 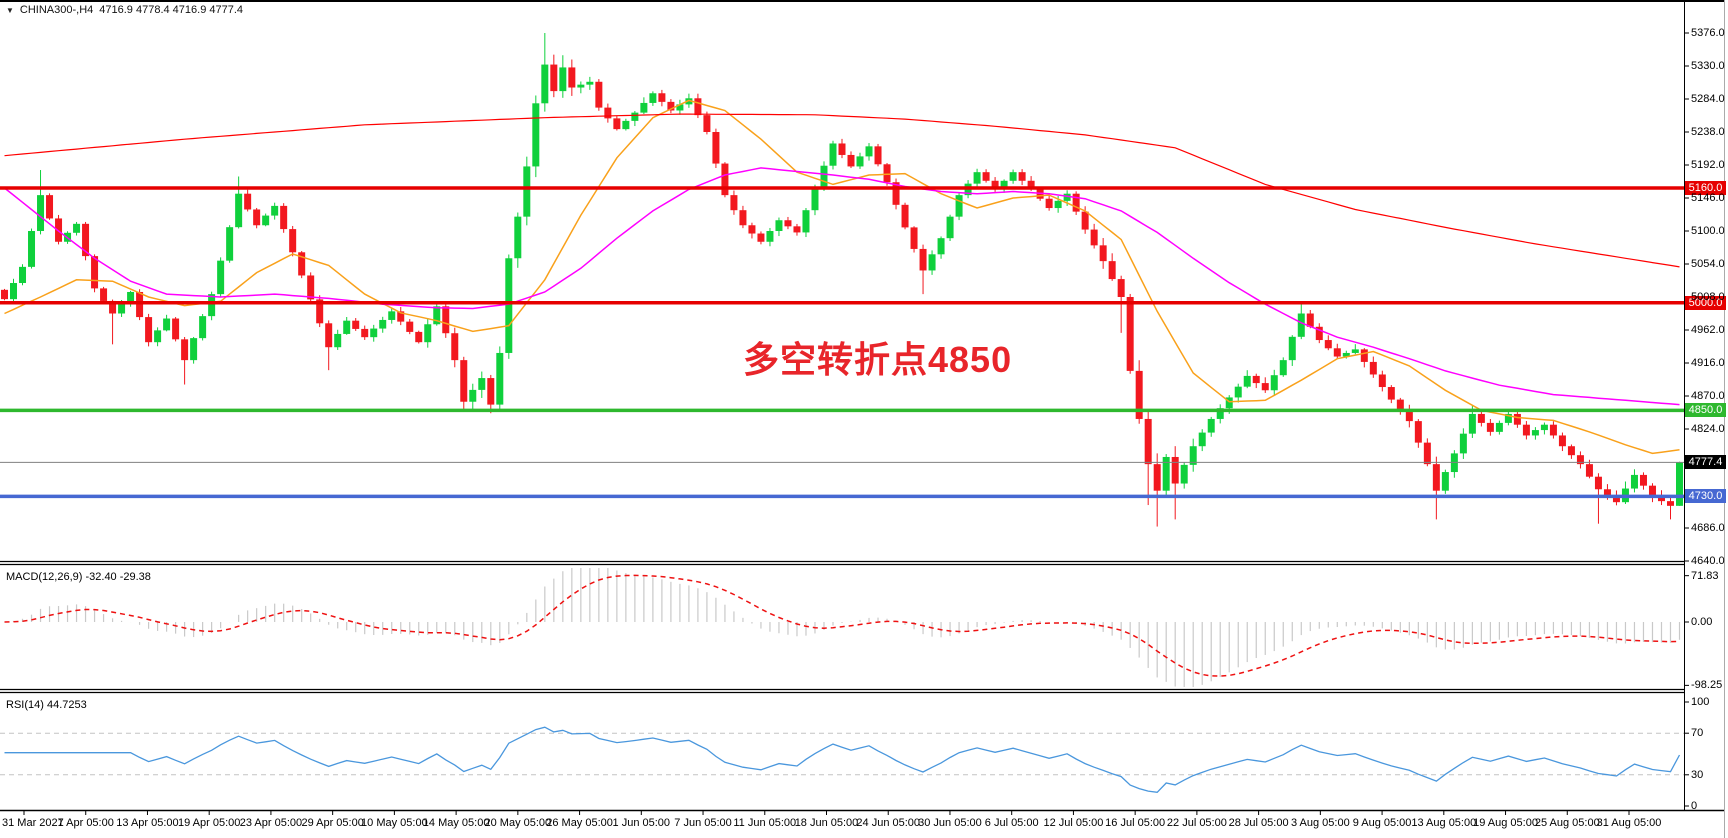 What do you see at coordinates (1705, 496) in the screenshot?
I see `price-level-badge-4730: 4730.0` at bounding box center [1705, 496].